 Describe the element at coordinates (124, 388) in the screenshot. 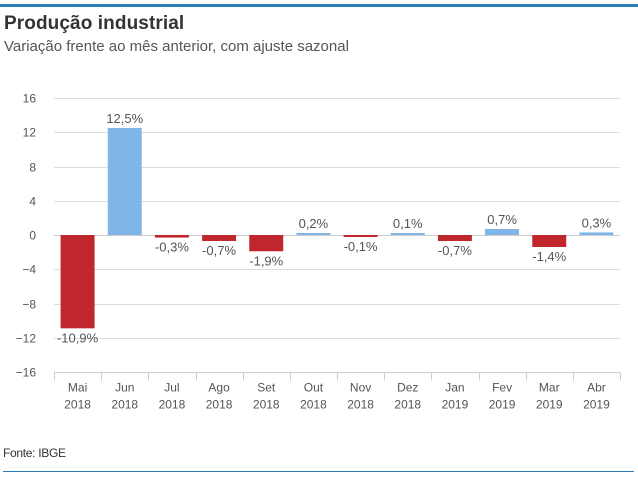

I see `x-tick-label-month: Jun` at that location.